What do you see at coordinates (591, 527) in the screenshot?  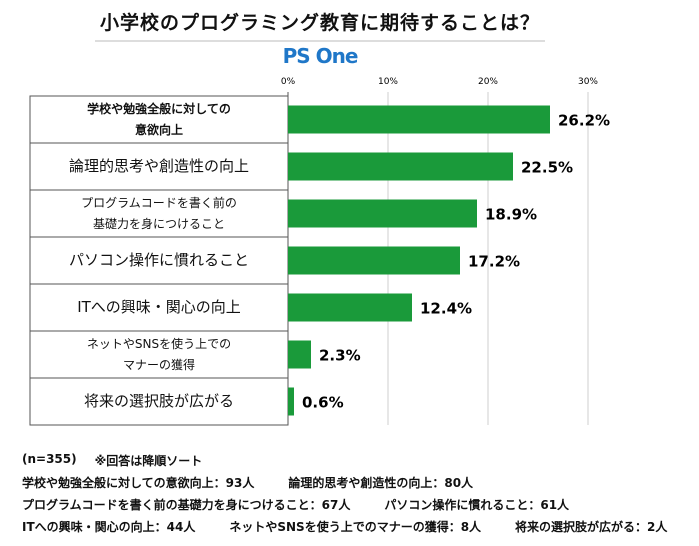 I see `count-note: 将来の選択肢が広がる：2人` at bounding box center [591, 527].